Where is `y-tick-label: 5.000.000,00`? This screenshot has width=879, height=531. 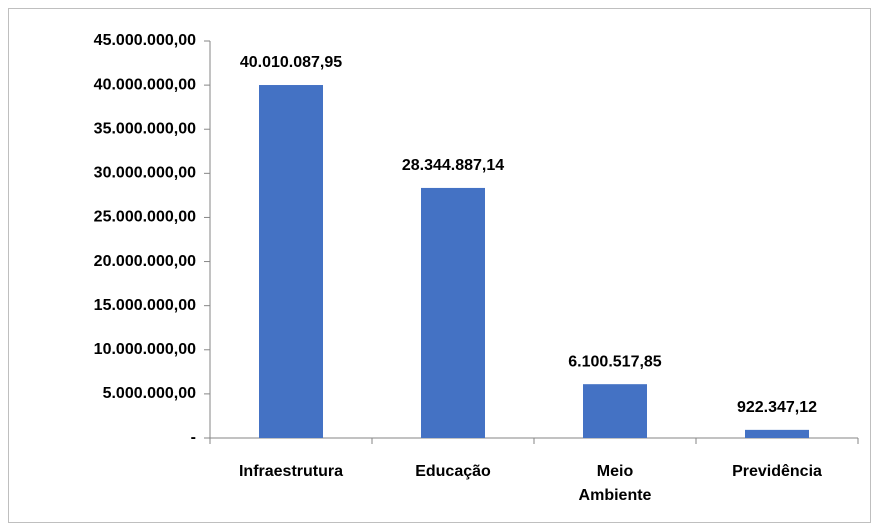 y-tick-label: 5.000.000,00 is located at coordinates (150, 393).